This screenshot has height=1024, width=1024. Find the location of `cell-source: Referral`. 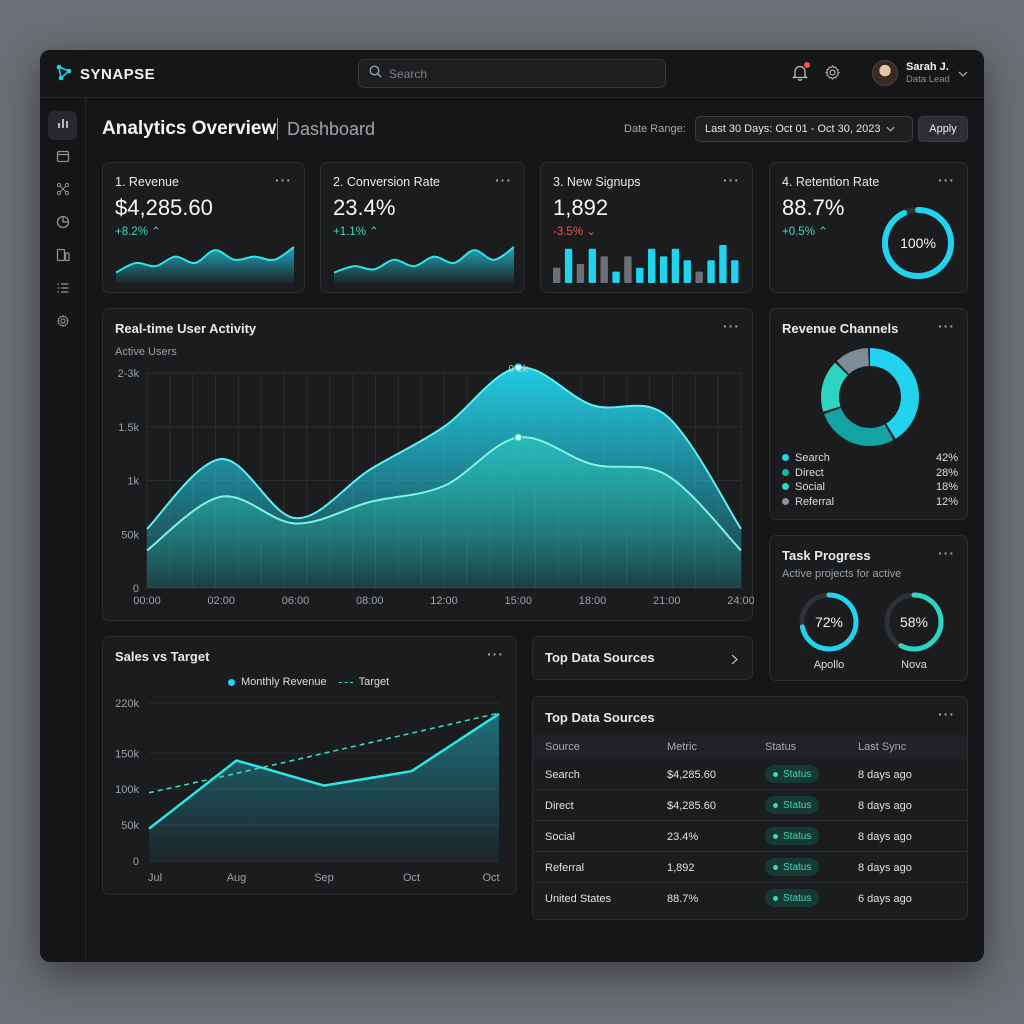

cell-source: Referral is located at coordinates (565, 868).